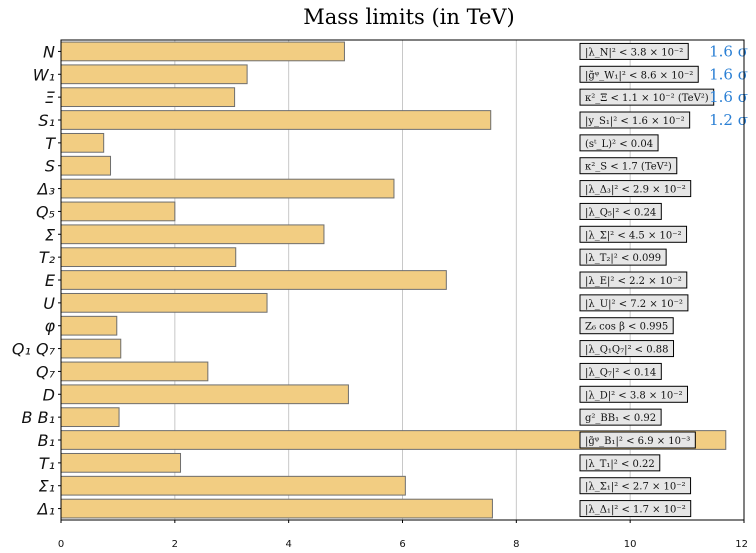 The height and width of the screenshot is (553, 756). I want to click on annotation-text: (sᵗ_L)² < 0.04, so click(619, 144).